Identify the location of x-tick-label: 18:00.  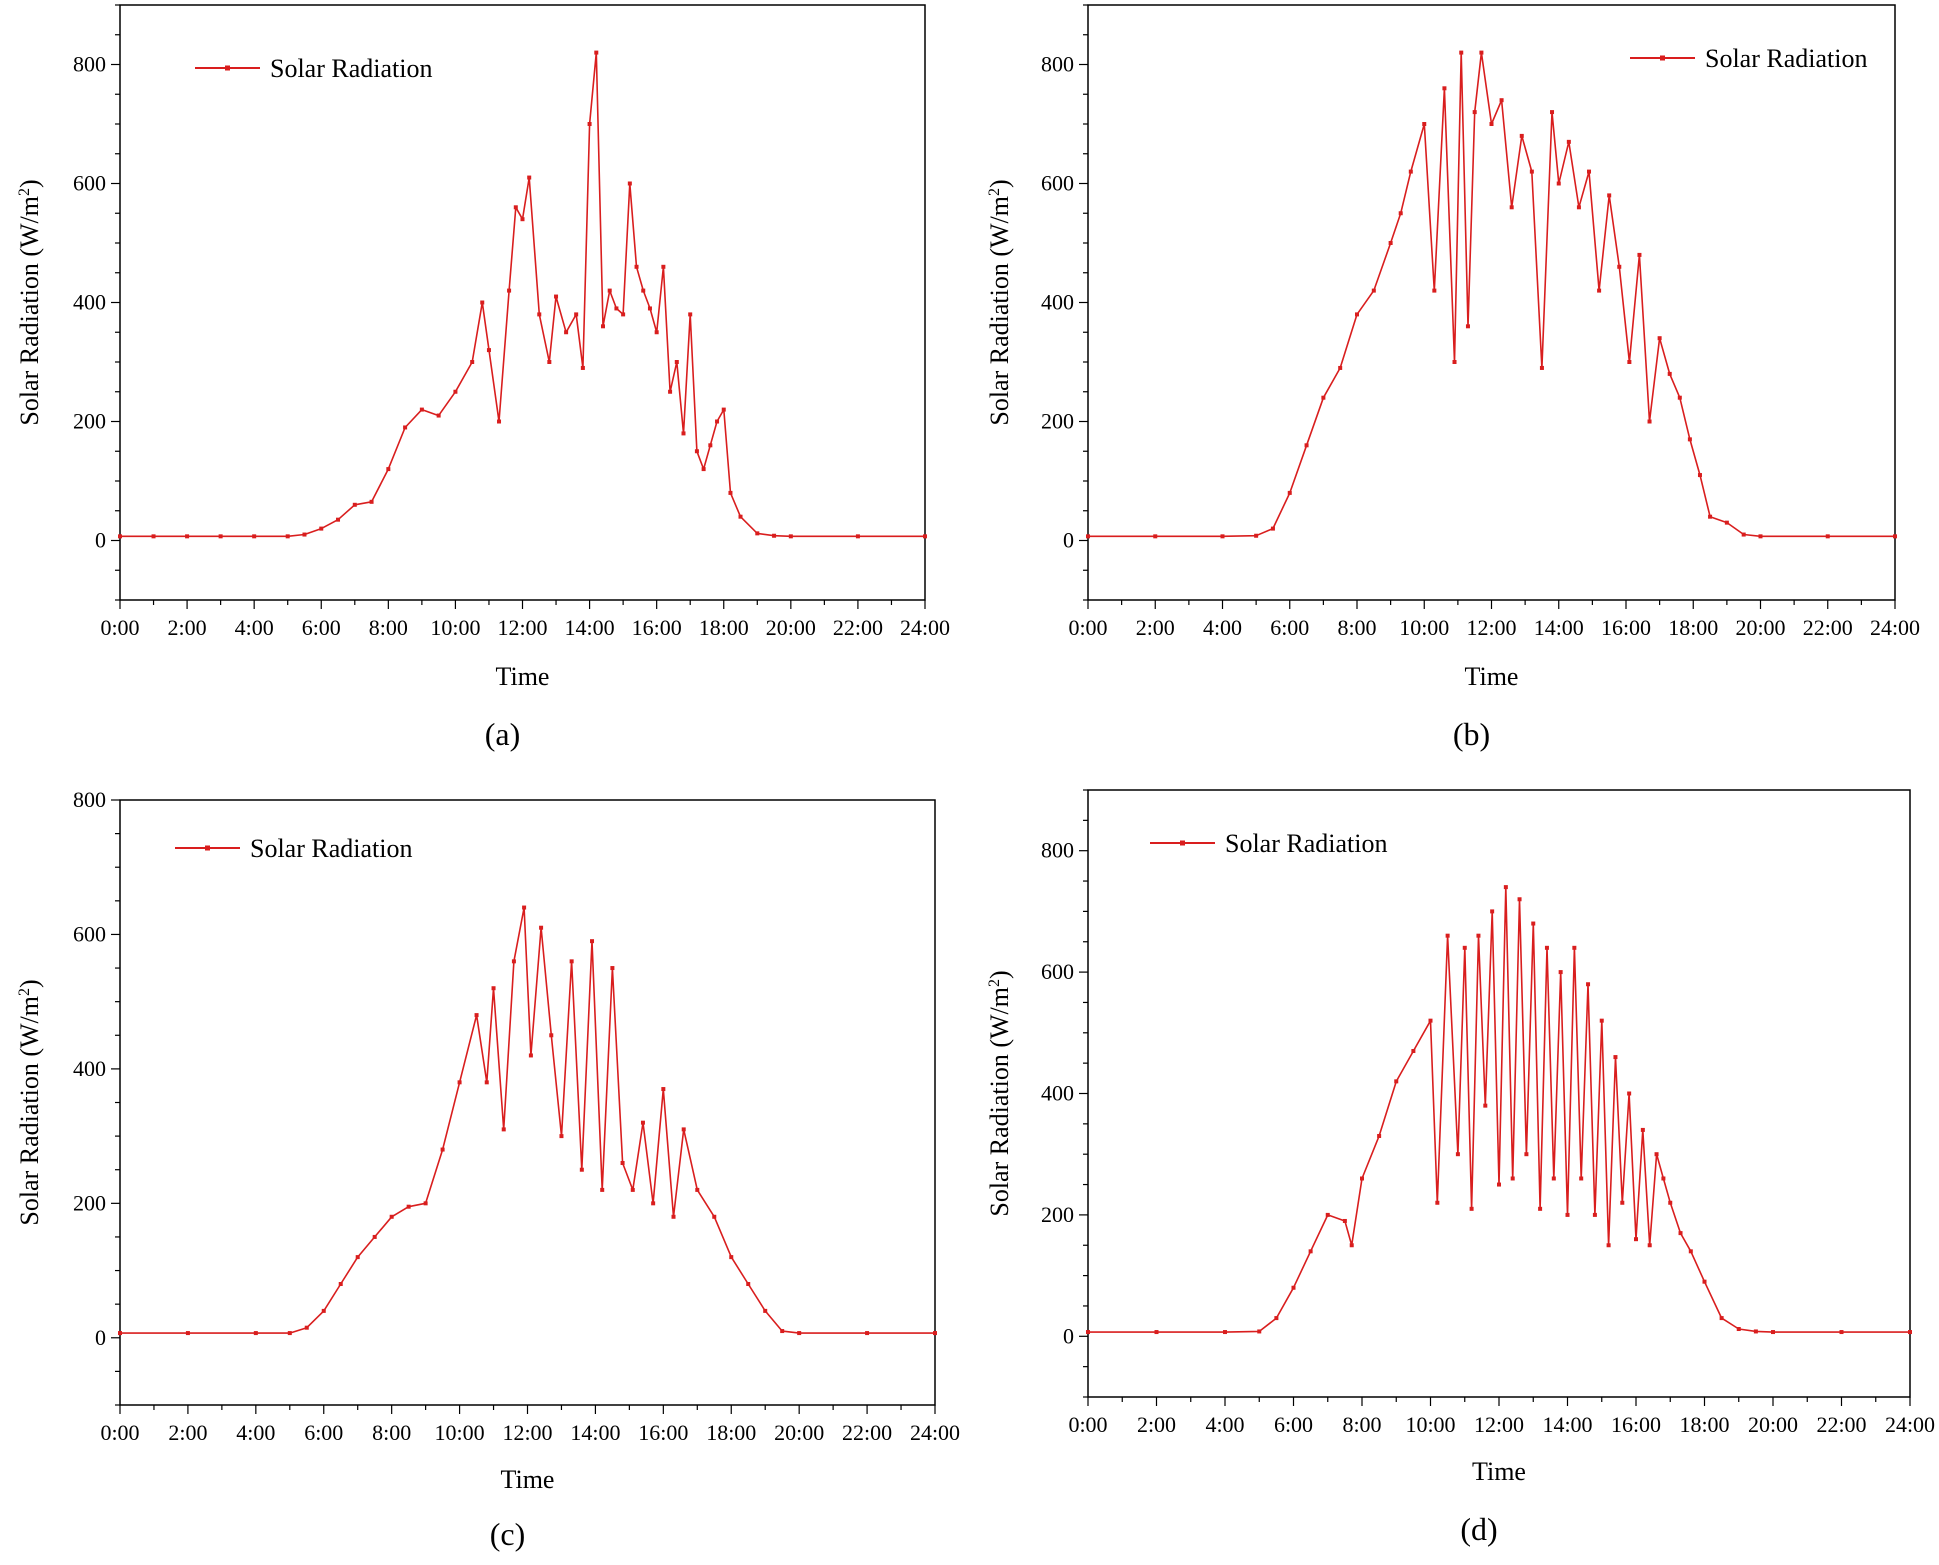
(724, 627).